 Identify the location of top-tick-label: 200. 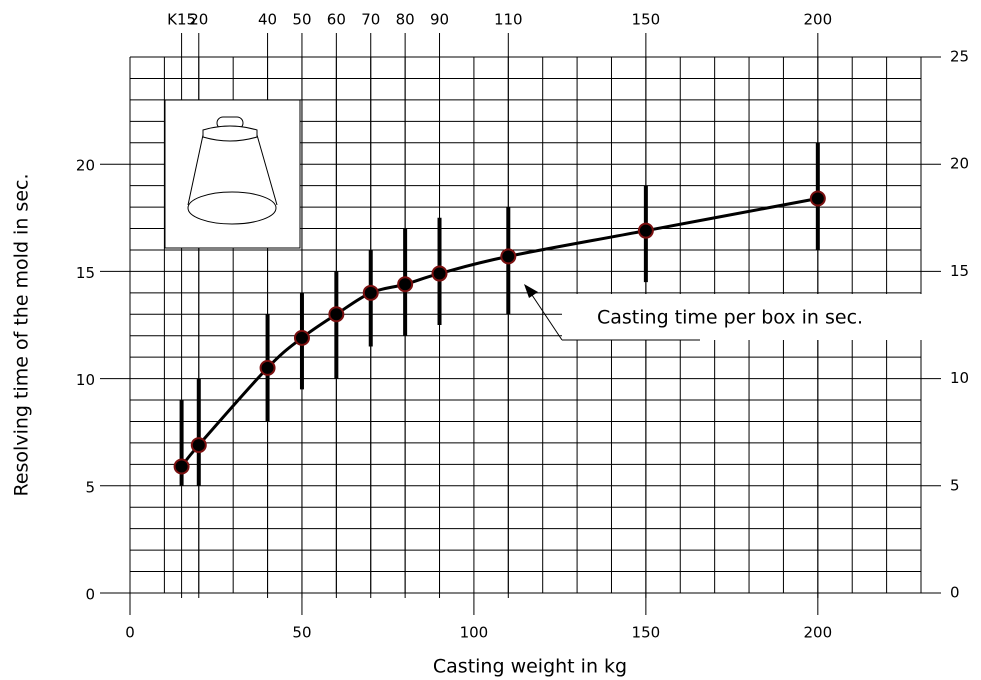
(818, 20).